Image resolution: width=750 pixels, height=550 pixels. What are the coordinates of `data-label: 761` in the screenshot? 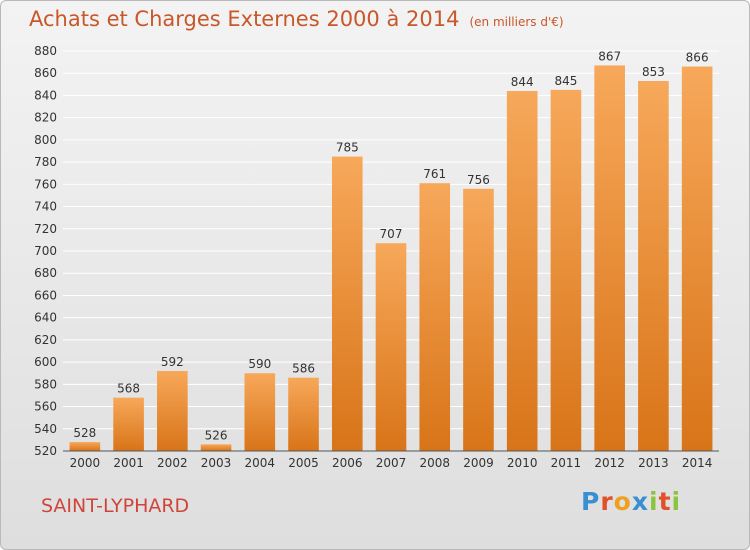 It's located at (434, 174).